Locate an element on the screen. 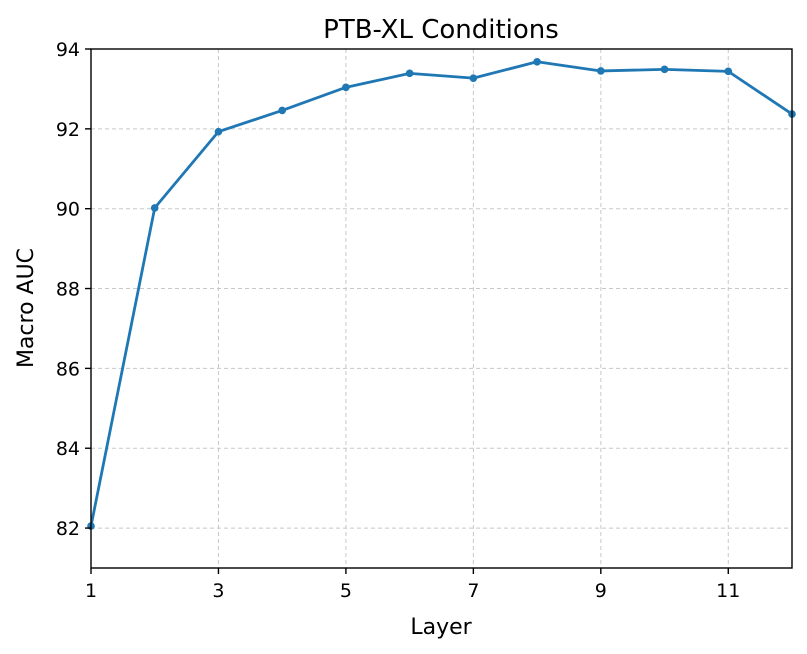 Image resolution: width=807 pixels, height=654 pixels. x-axis-label: Layer is located at coordinates (441, 627).